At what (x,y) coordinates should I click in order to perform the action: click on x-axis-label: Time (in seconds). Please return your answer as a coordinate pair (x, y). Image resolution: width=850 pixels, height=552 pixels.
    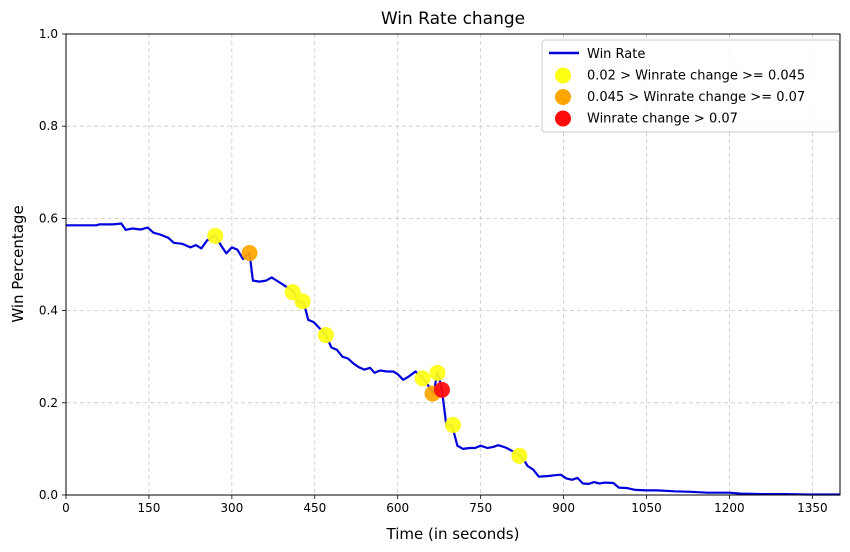
    Looking at the image, I should click on (453, 534).